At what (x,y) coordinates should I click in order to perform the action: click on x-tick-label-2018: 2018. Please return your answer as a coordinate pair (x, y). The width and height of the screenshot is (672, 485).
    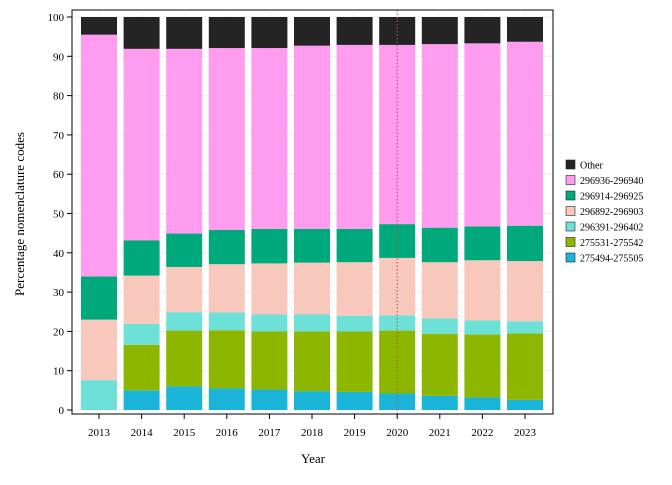
    Looking at the image, I should click on (312, 433).